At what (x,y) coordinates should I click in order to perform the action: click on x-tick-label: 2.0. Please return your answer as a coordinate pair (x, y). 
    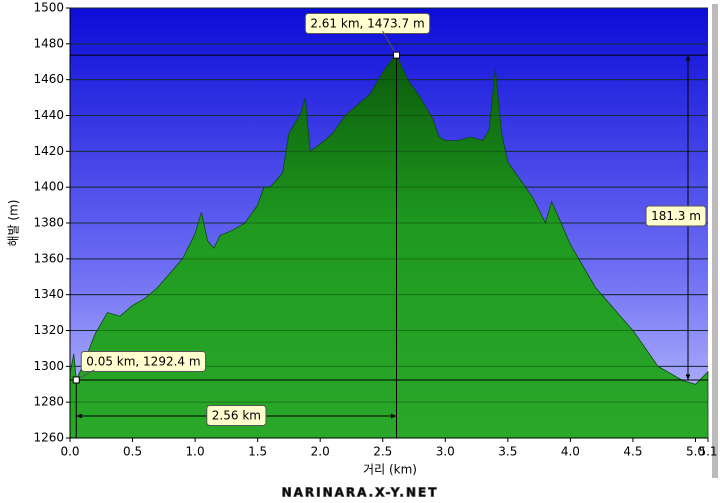
    Looking at the image, I should click on (320, 452).